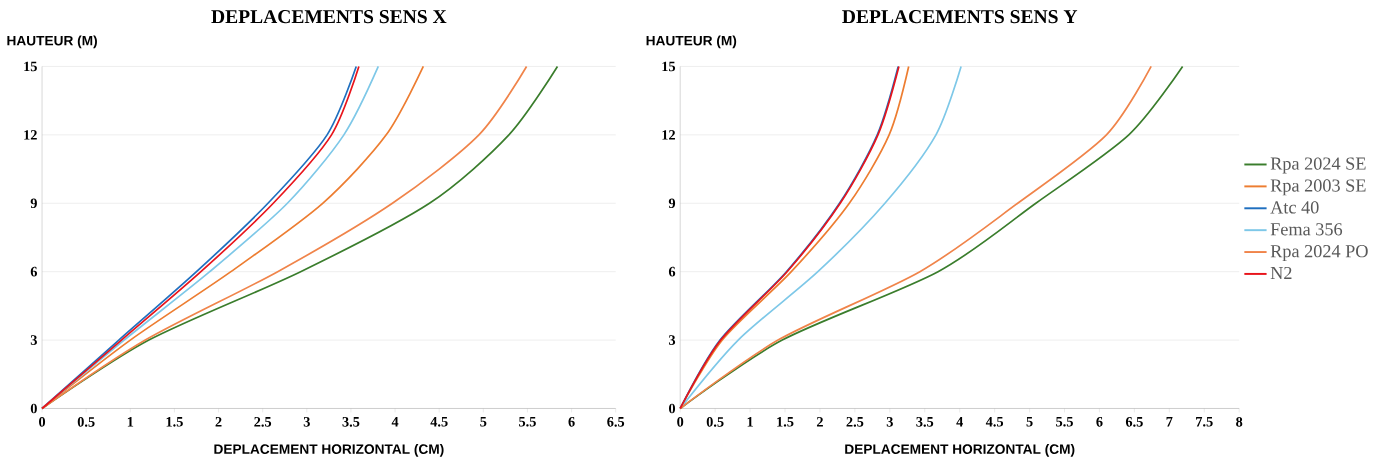 This screenshot has height=464, width=1375. What do you see at coordinates (1306, 229) in the screenshot?
I see `legend-label: Fema 356` at bounding box center [1306, 229].